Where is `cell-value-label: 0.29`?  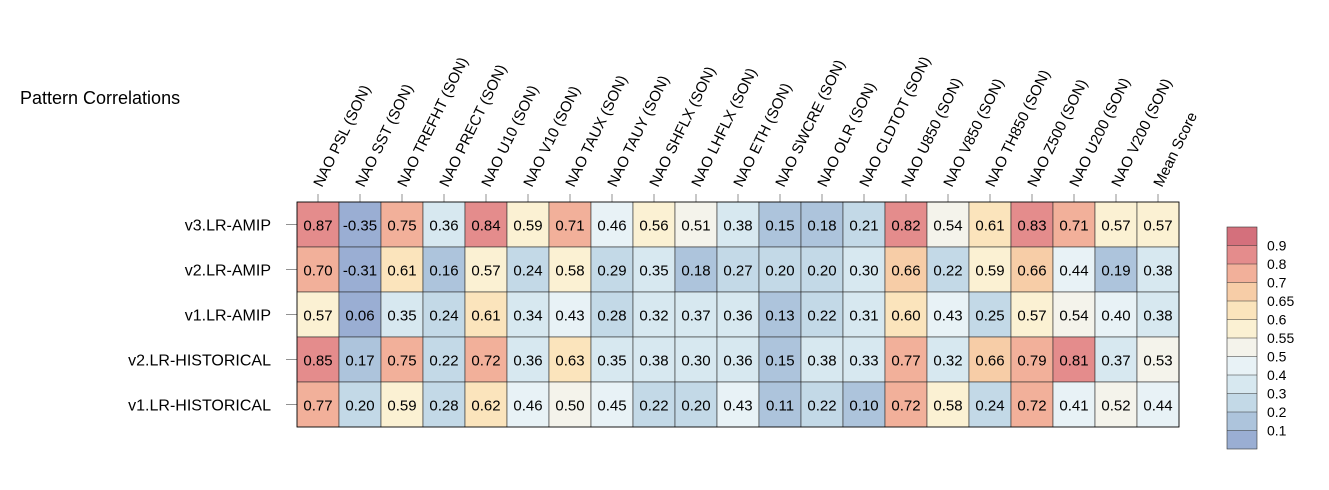
cell-value-label: 0.29 is located at coordinates (611, 271).